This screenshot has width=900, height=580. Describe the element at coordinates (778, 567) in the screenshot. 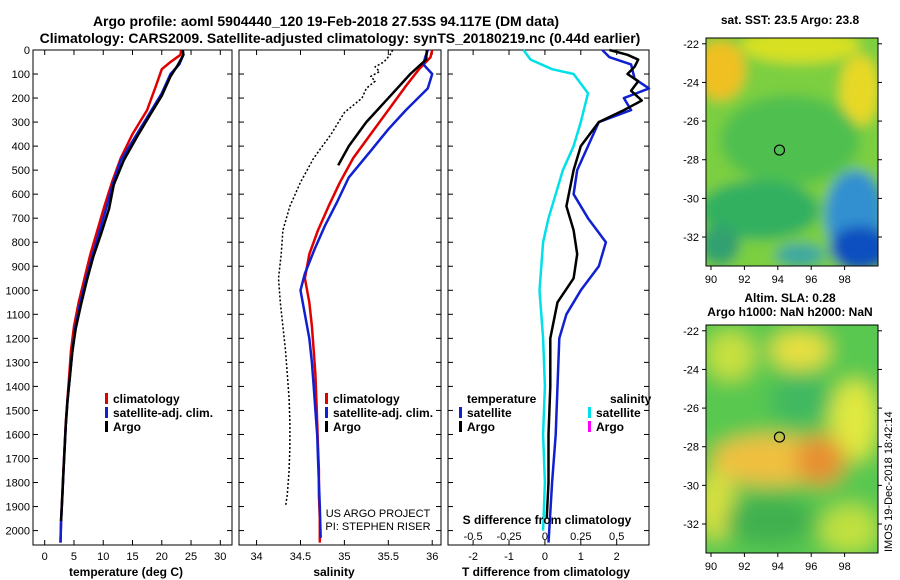

I see `lon-tick-label: 94` at that location.